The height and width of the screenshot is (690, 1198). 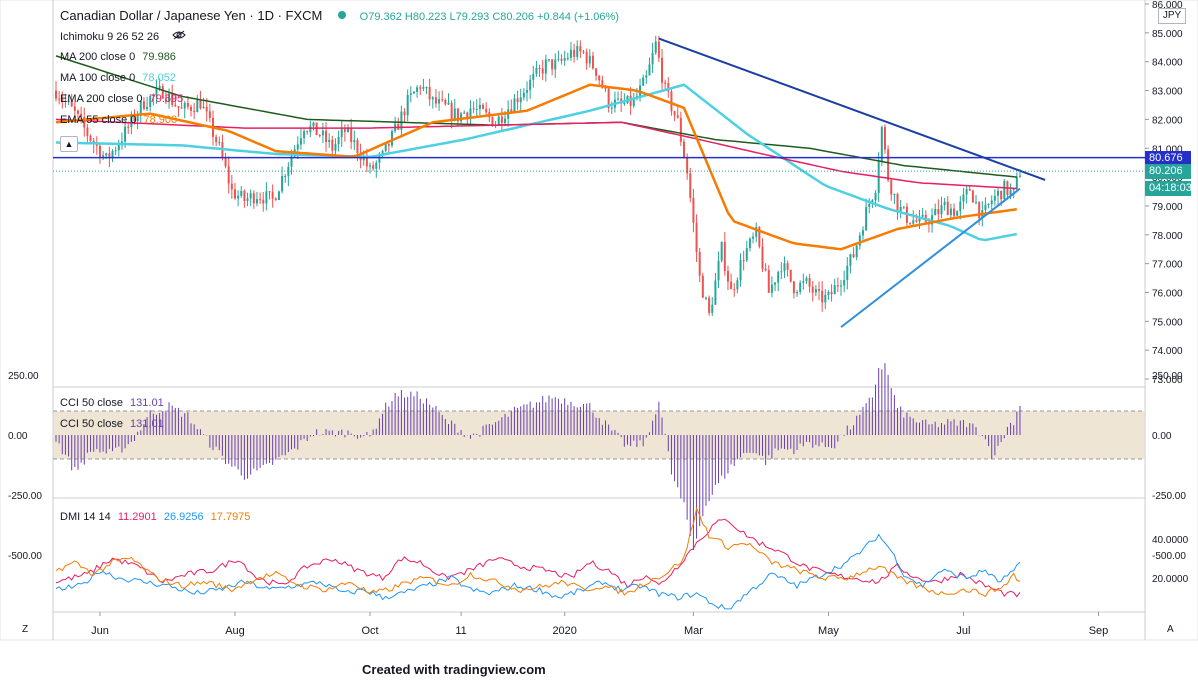 I want to click on cci-legend-2: CCI 50 close 131.01, so click(x=112, y=424).